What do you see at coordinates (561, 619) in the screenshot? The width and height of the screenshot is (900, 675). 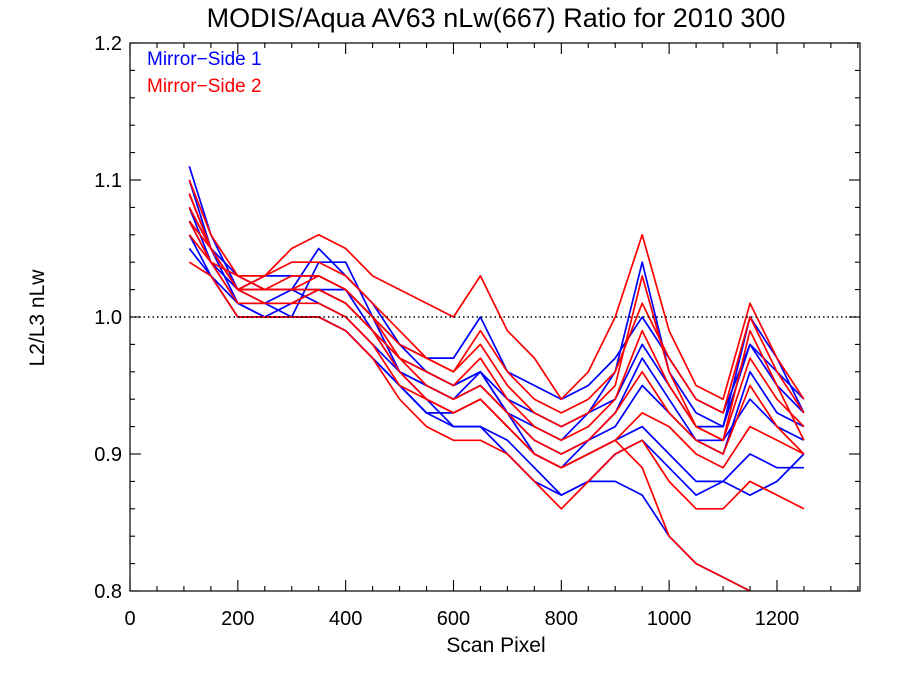 I see `x-tick-label: 800` at bounding box center [561, 619].